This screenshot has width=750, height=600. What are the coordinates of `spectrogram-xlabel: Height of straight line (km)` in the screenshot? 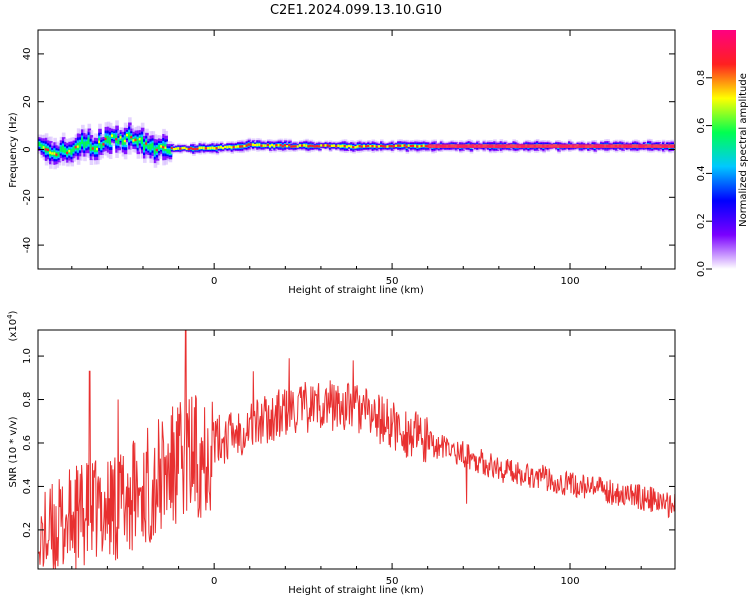 It's located at (356, 290).